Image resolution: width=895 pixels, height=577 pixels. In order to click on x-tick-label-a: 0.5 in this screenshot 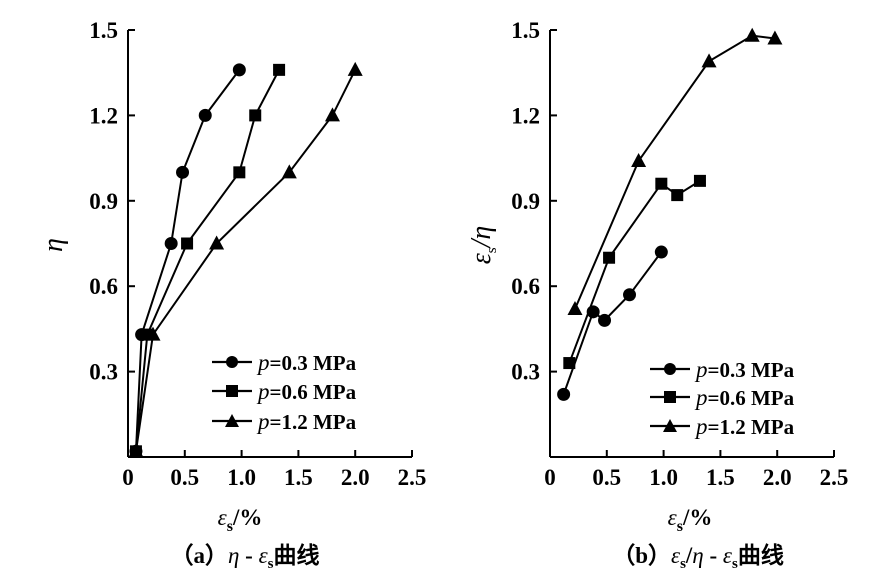, I will do `click(184, 477)`.